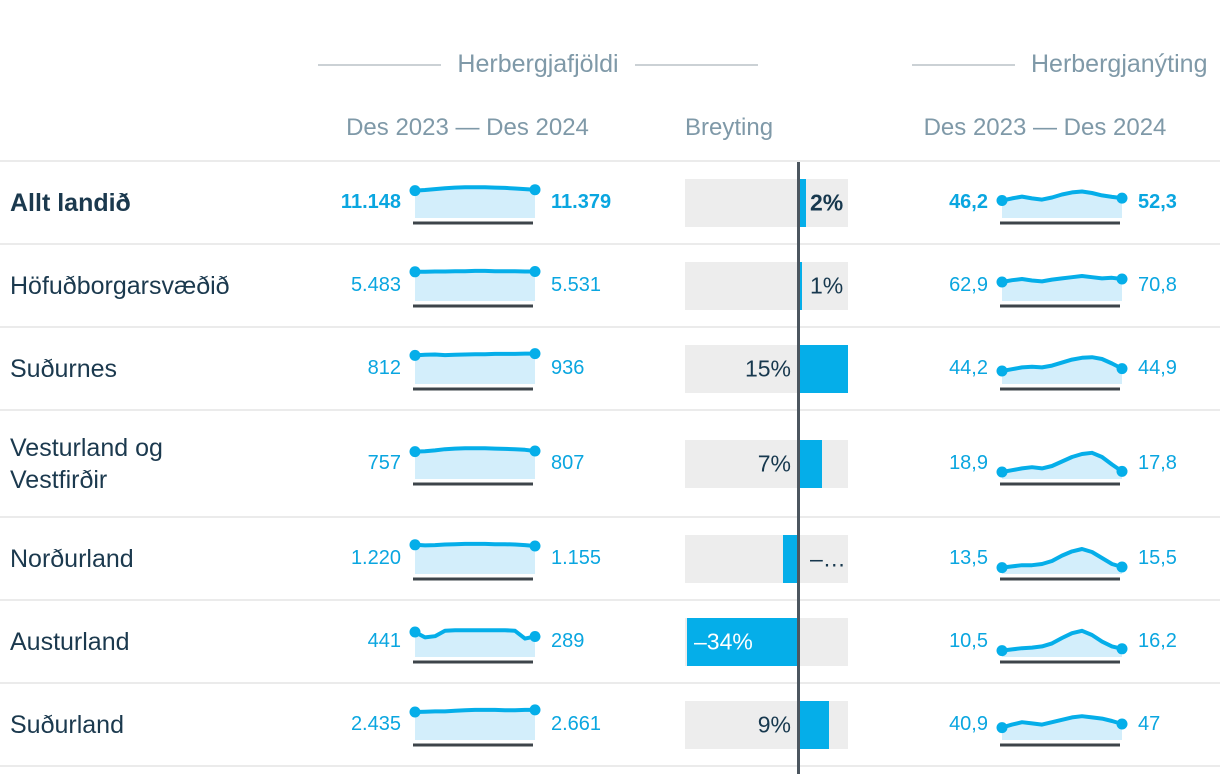 This screenshot has height=776, width=1220. What do you see at coordinates (968, 724) in the screenshot?
I see `occupancy-start-value: 40,9` at bounding box center [968, 724].